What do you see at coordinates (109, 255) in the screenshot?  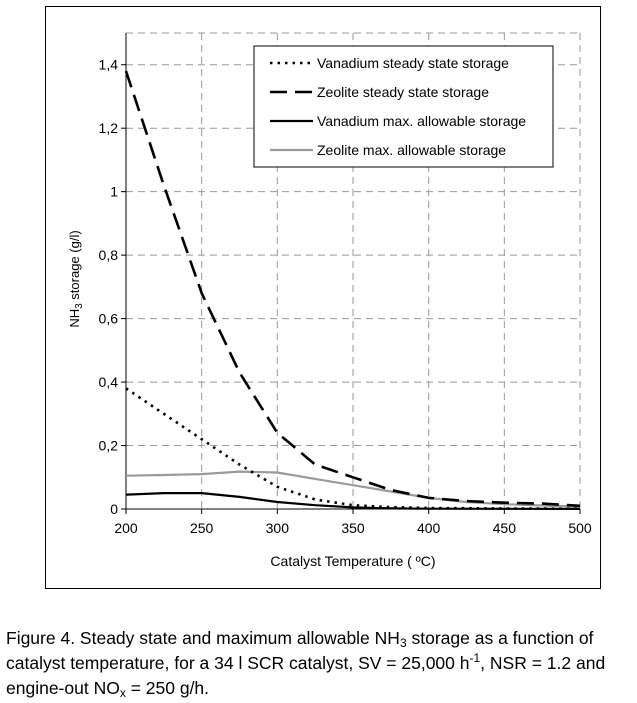 I see `y-tick-label: 0,8` at bounding box center [109, 255].